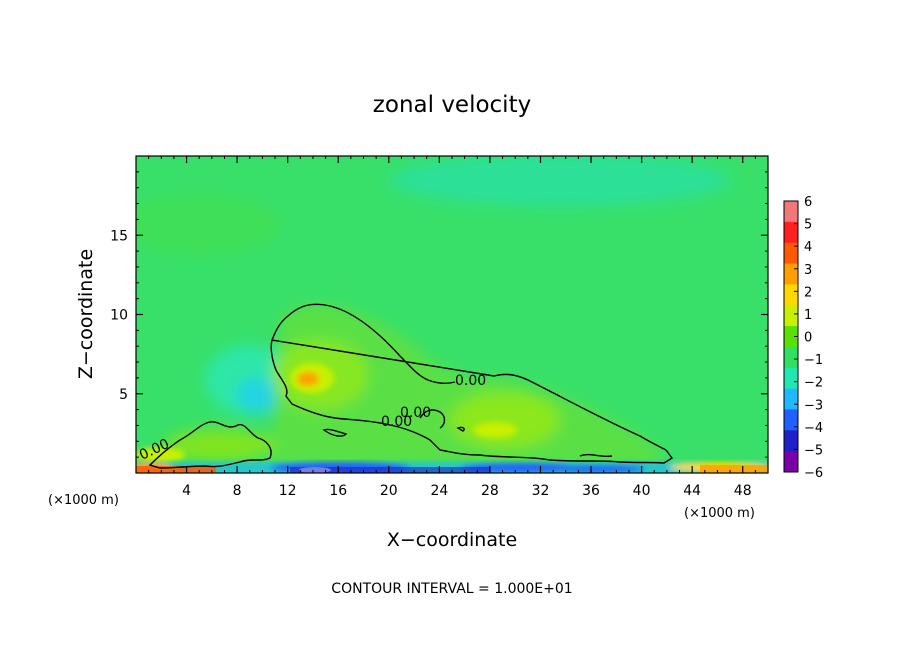 The width and height of the screenshot is (904, 654). Describe the element at coordinates (642, 491) in the screenshot. I see `x-tick-label: 40` at that location.